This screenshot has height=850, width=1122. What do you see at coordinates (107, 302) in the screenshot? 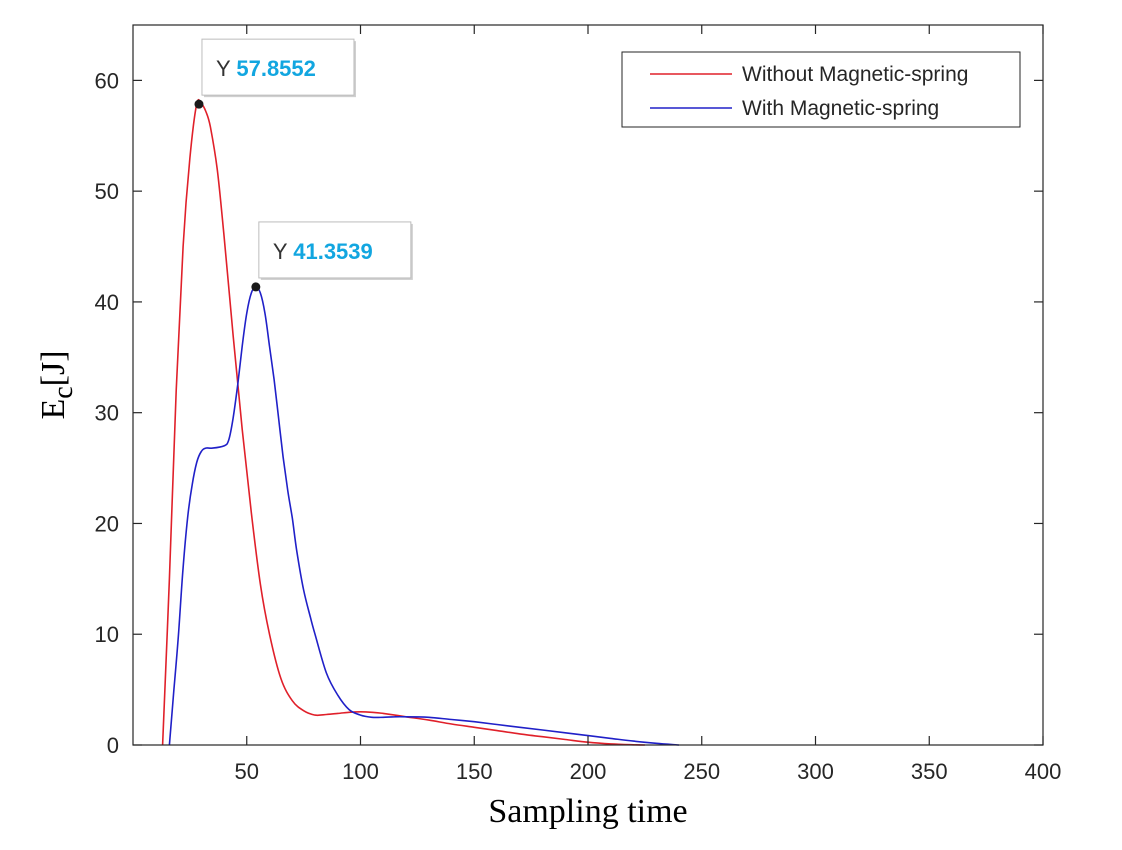
I see `y-tick-label-40: 40` at bounding box center [107, 302].